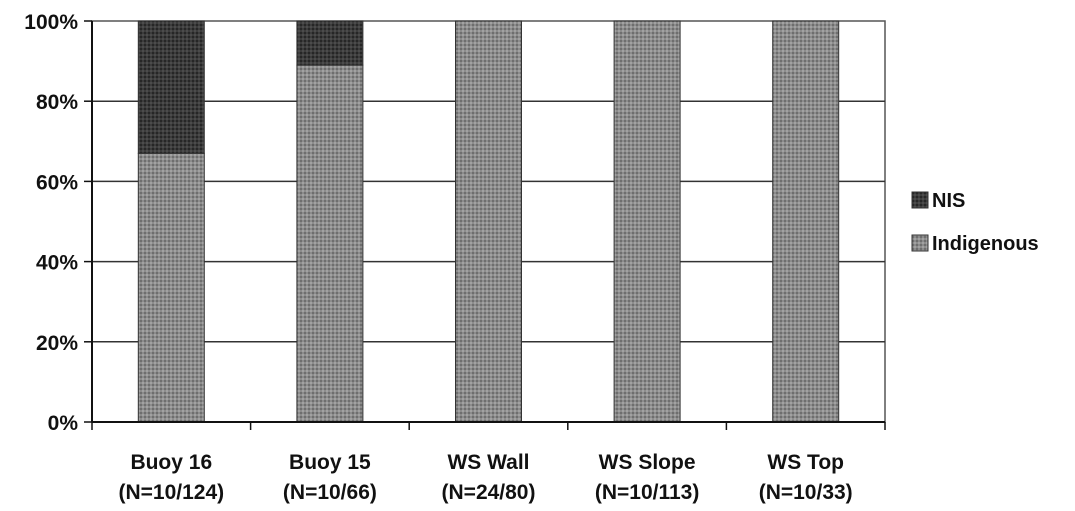 This screenshot has height=511, width=1075. I want to click on y-tick-label: 80%, so click(57, 102).